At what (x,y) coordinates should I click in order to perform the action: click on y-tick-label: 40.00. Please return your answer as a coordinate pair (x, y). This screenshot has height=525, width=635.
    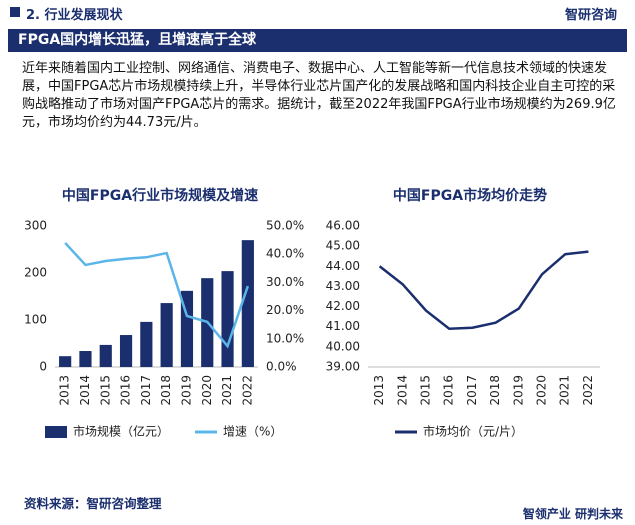
    Looking at the image, I should click on (343, 346).